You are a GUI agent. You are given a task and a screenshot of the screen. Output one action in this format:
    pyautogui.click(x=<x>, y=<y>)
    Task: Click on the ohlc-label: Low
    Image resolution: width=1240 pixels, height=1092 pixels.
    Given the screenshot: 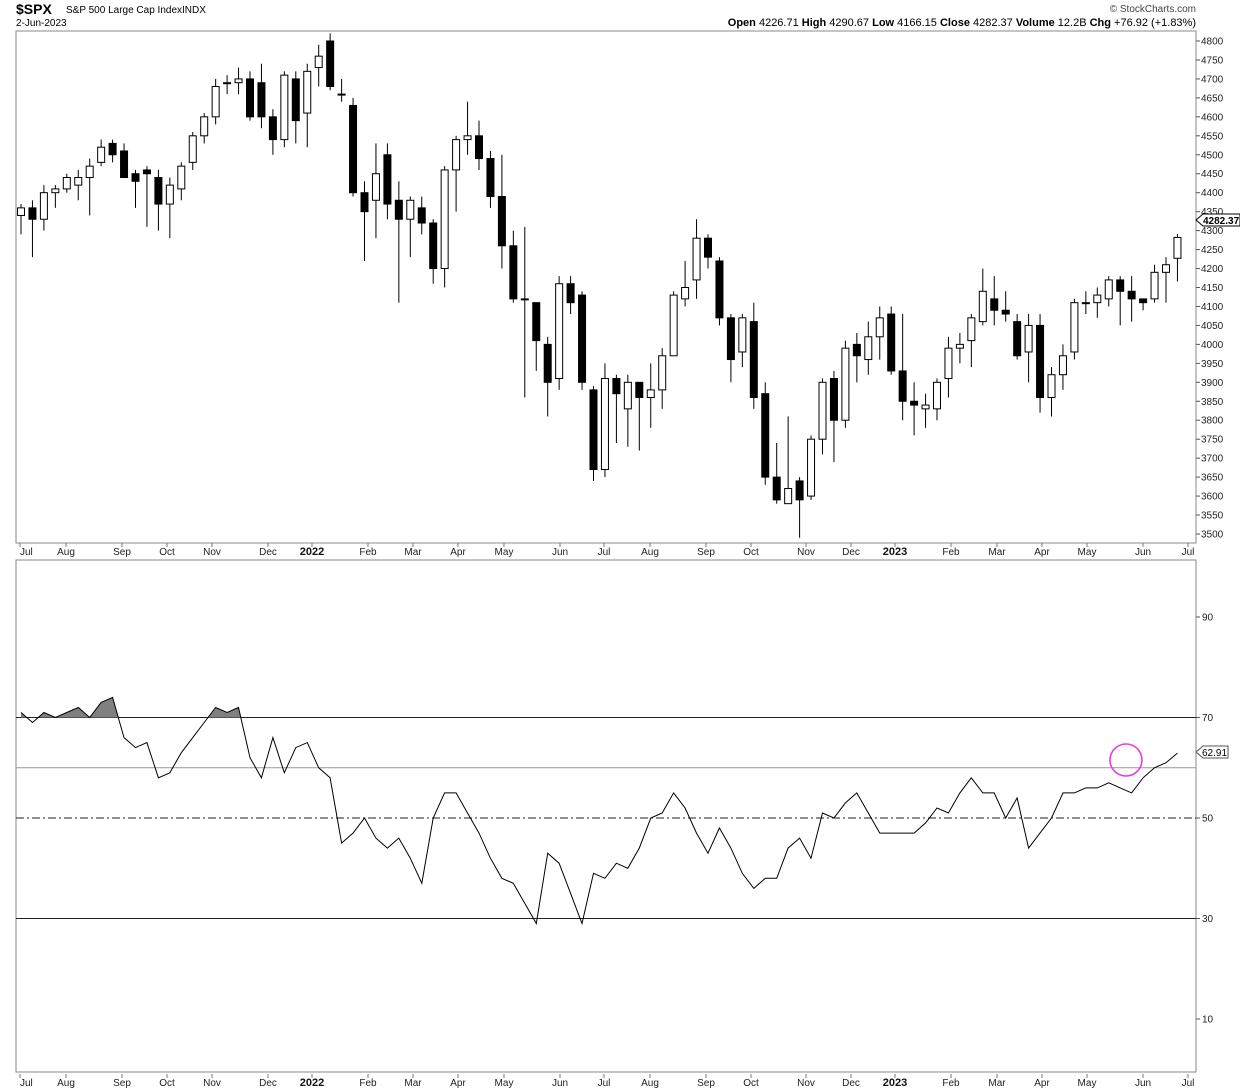 What is the action you would take?
    pyautogui.click(x=883, y=23)
    